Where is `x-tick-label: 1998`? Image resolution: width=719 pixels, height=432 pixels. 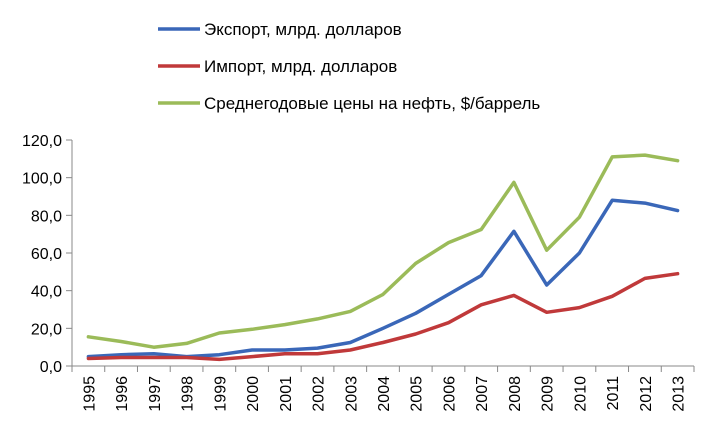 x-tick-label: 1998 is located at coordinates (188, 394).